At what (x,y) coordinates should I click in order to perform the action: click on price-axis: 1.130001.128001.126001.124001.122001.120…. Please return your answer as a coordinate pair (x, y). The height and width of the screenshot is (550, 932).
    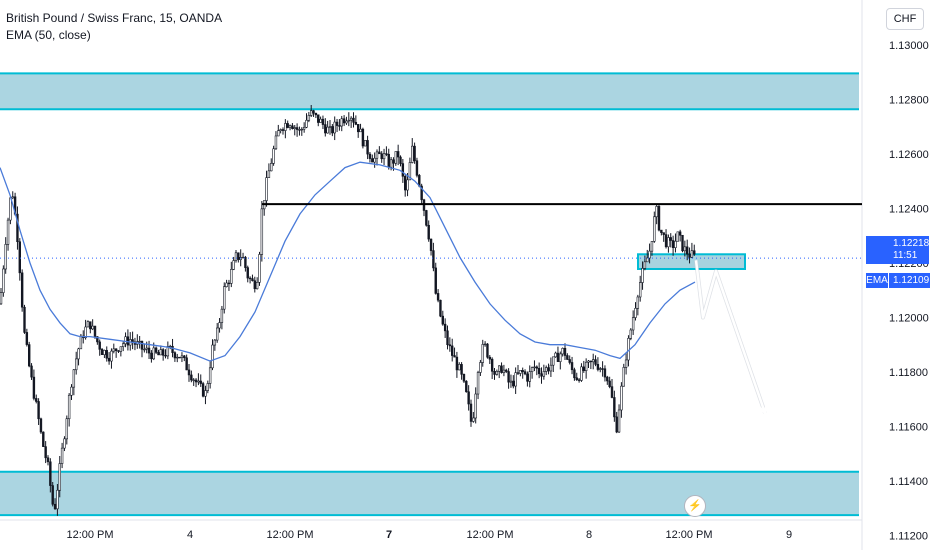
    Looking at the image, I should click on (909, 291).